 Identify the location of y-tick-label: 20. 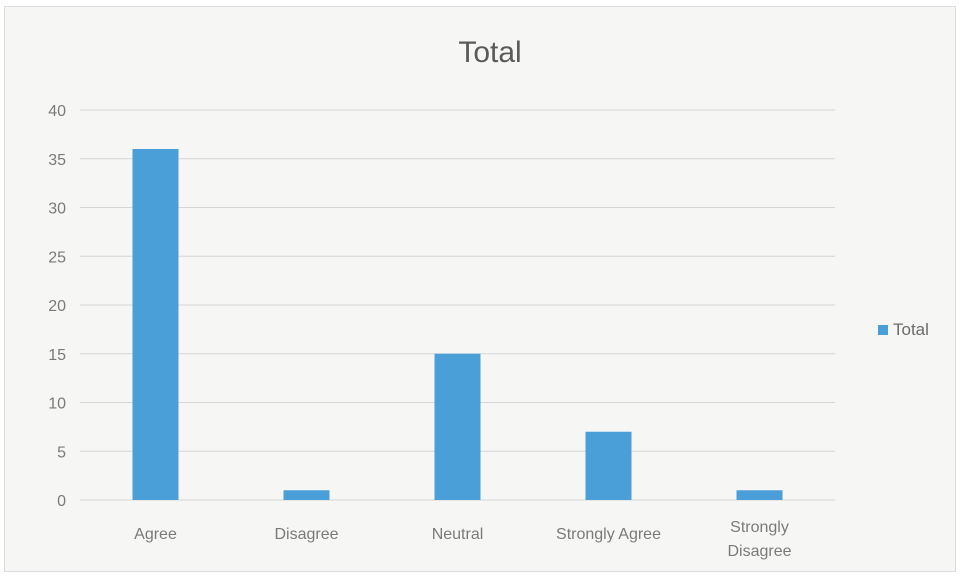
(57, 306).